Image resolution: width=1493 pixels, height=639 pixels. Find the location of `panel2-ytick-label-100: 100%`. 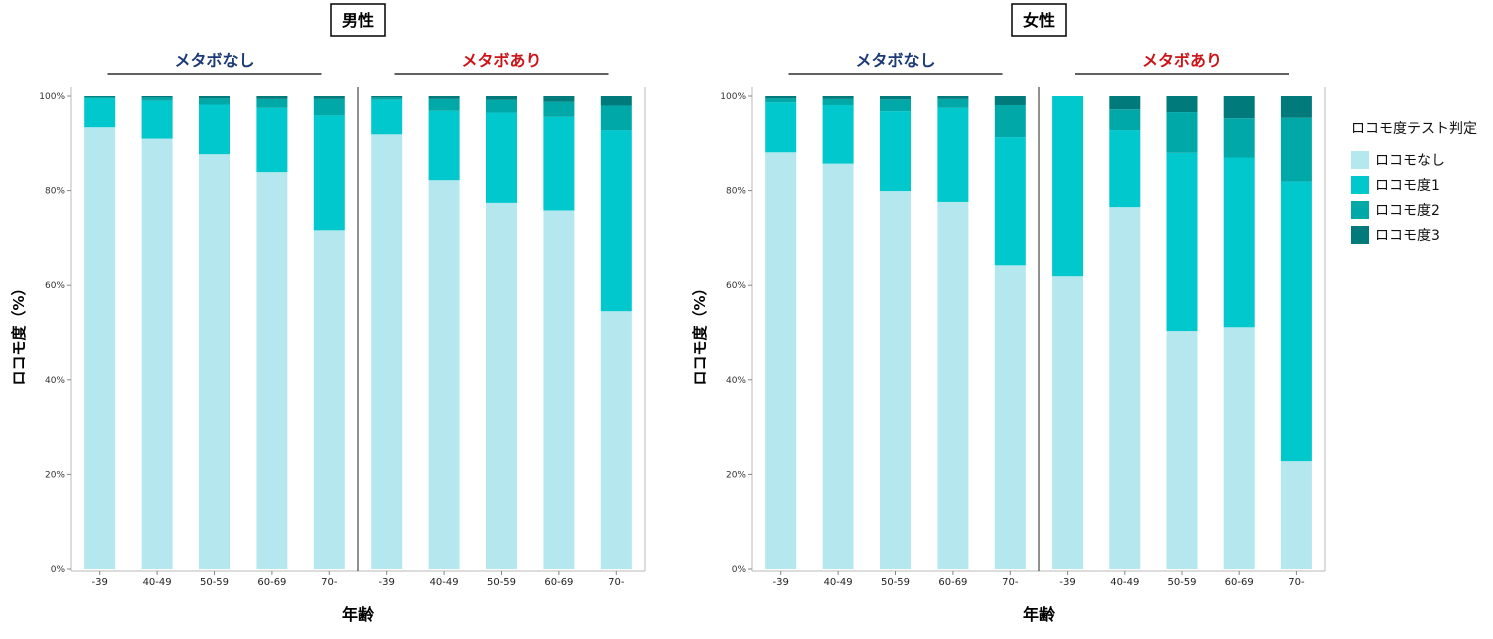

panel2-ytick-label-100: 100% is located at coordinates (733, 97).